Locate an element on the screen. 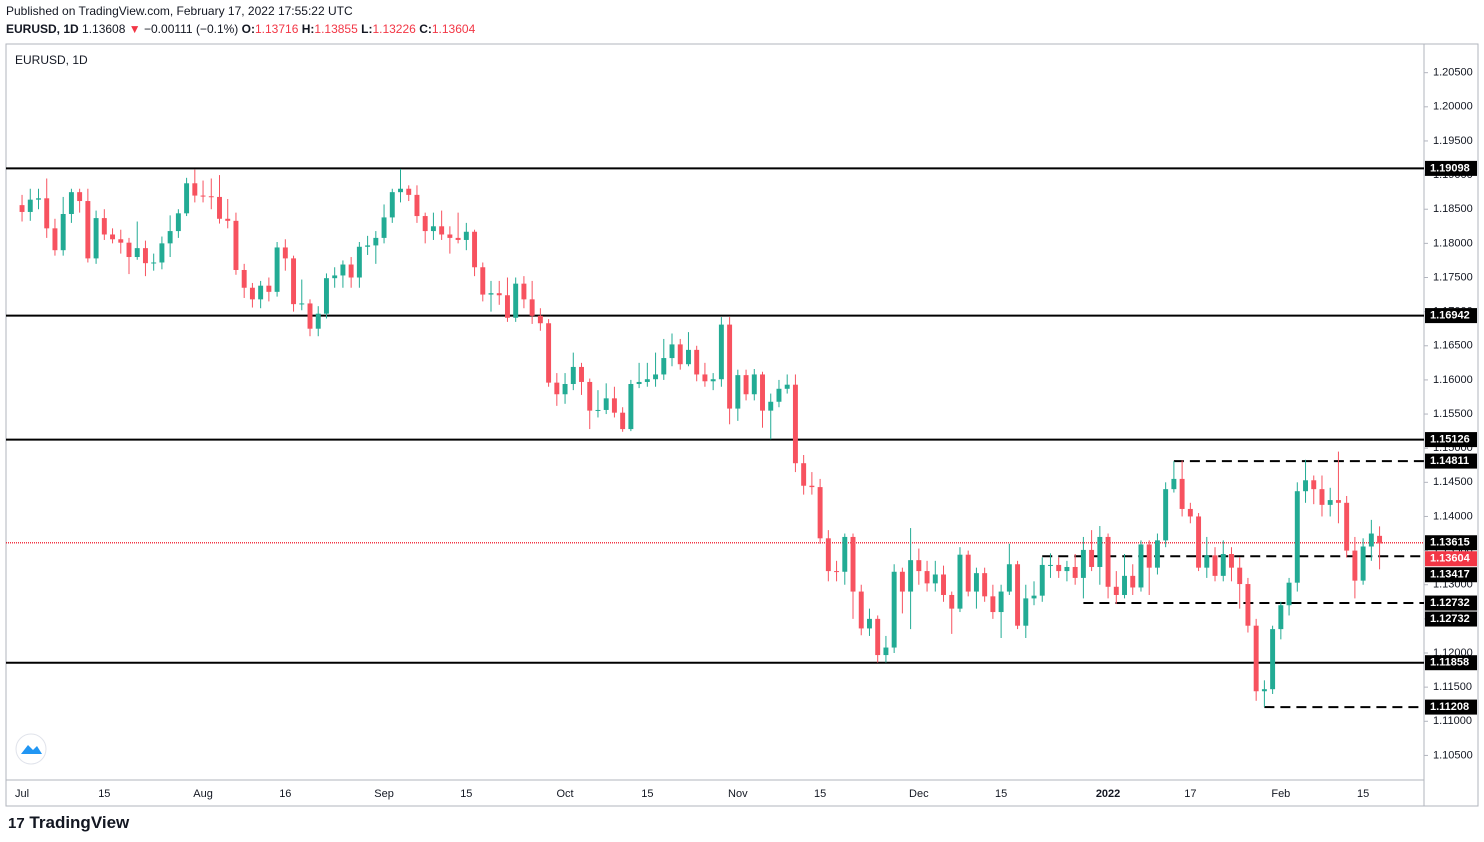 The image size is (1484, 842). y-tick-label: 1.15500 is located at coordinates (1453, 414).